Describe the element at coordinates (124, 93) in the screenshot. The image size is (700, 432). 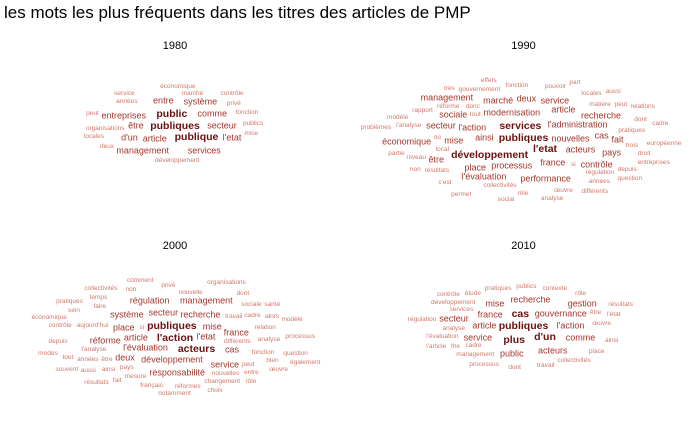
I see `word-service: service` at that location.